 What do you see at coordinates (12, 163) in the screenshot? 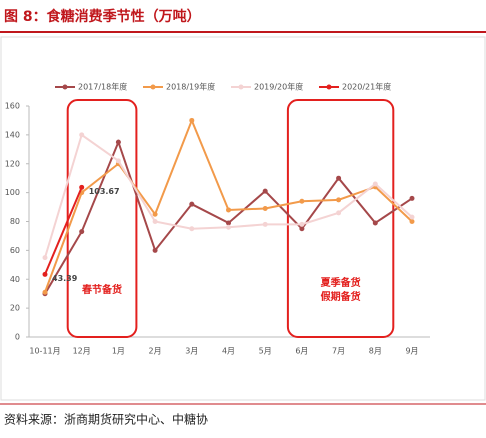
I see `y-tick-label: 120` at bounding box center [12, 163].